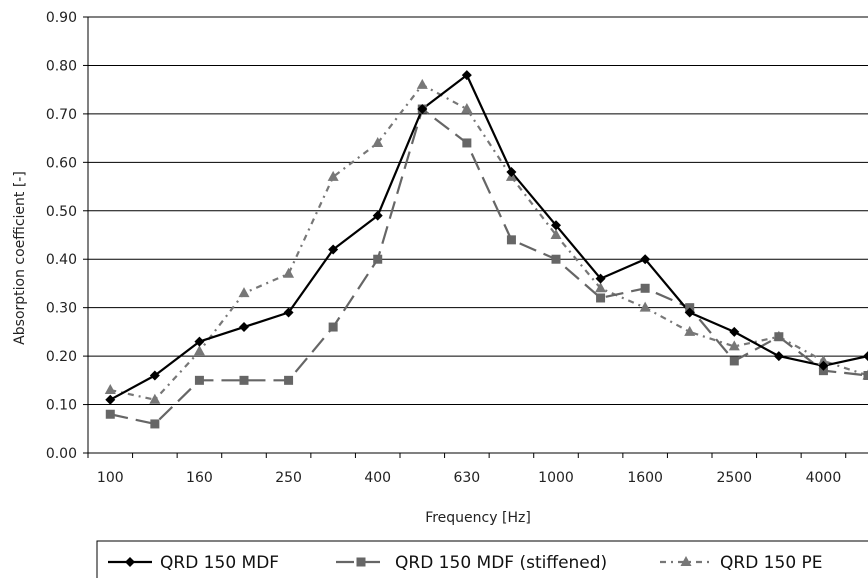  I want to click on x-tick-label: 250, so click(288, 478).